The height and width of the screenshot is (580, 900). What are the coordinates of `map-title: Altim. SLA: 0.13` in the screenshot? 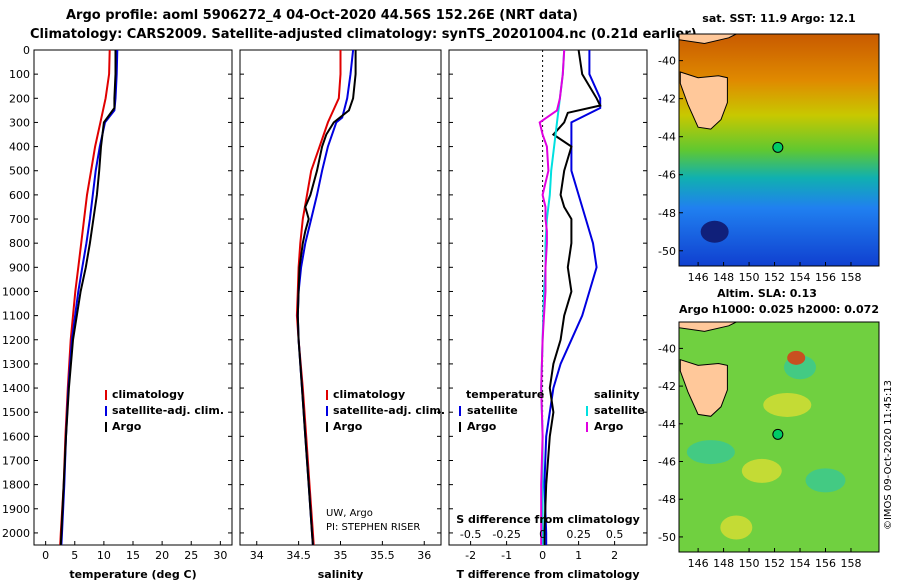 It's located at (767, 293).